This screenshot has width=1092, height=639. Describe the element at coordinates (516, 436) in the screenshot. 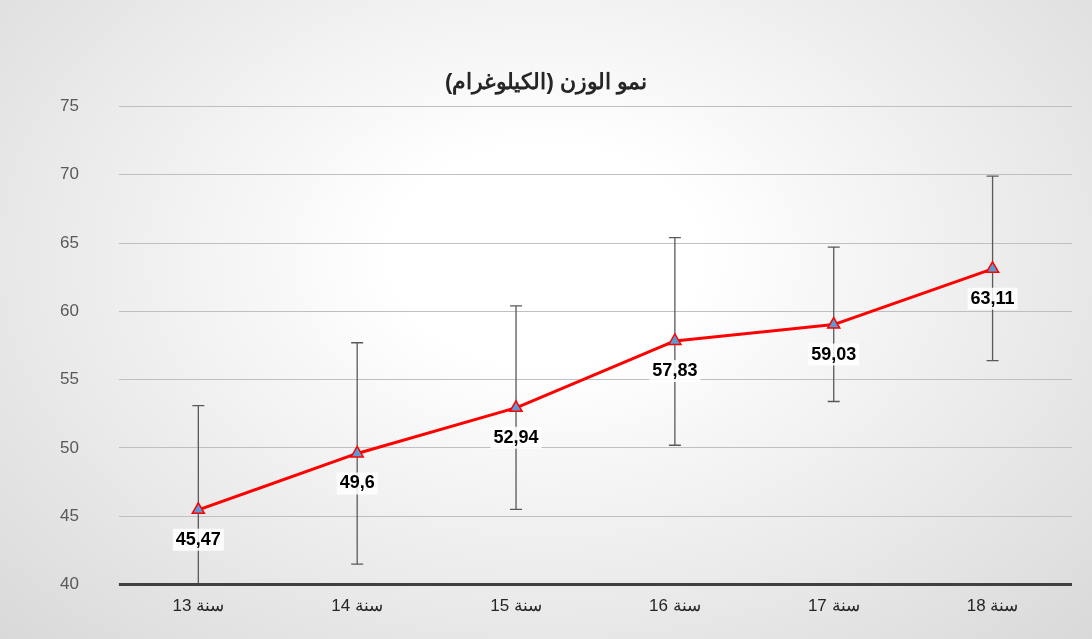

I see `data-label: 52,94` at that location.